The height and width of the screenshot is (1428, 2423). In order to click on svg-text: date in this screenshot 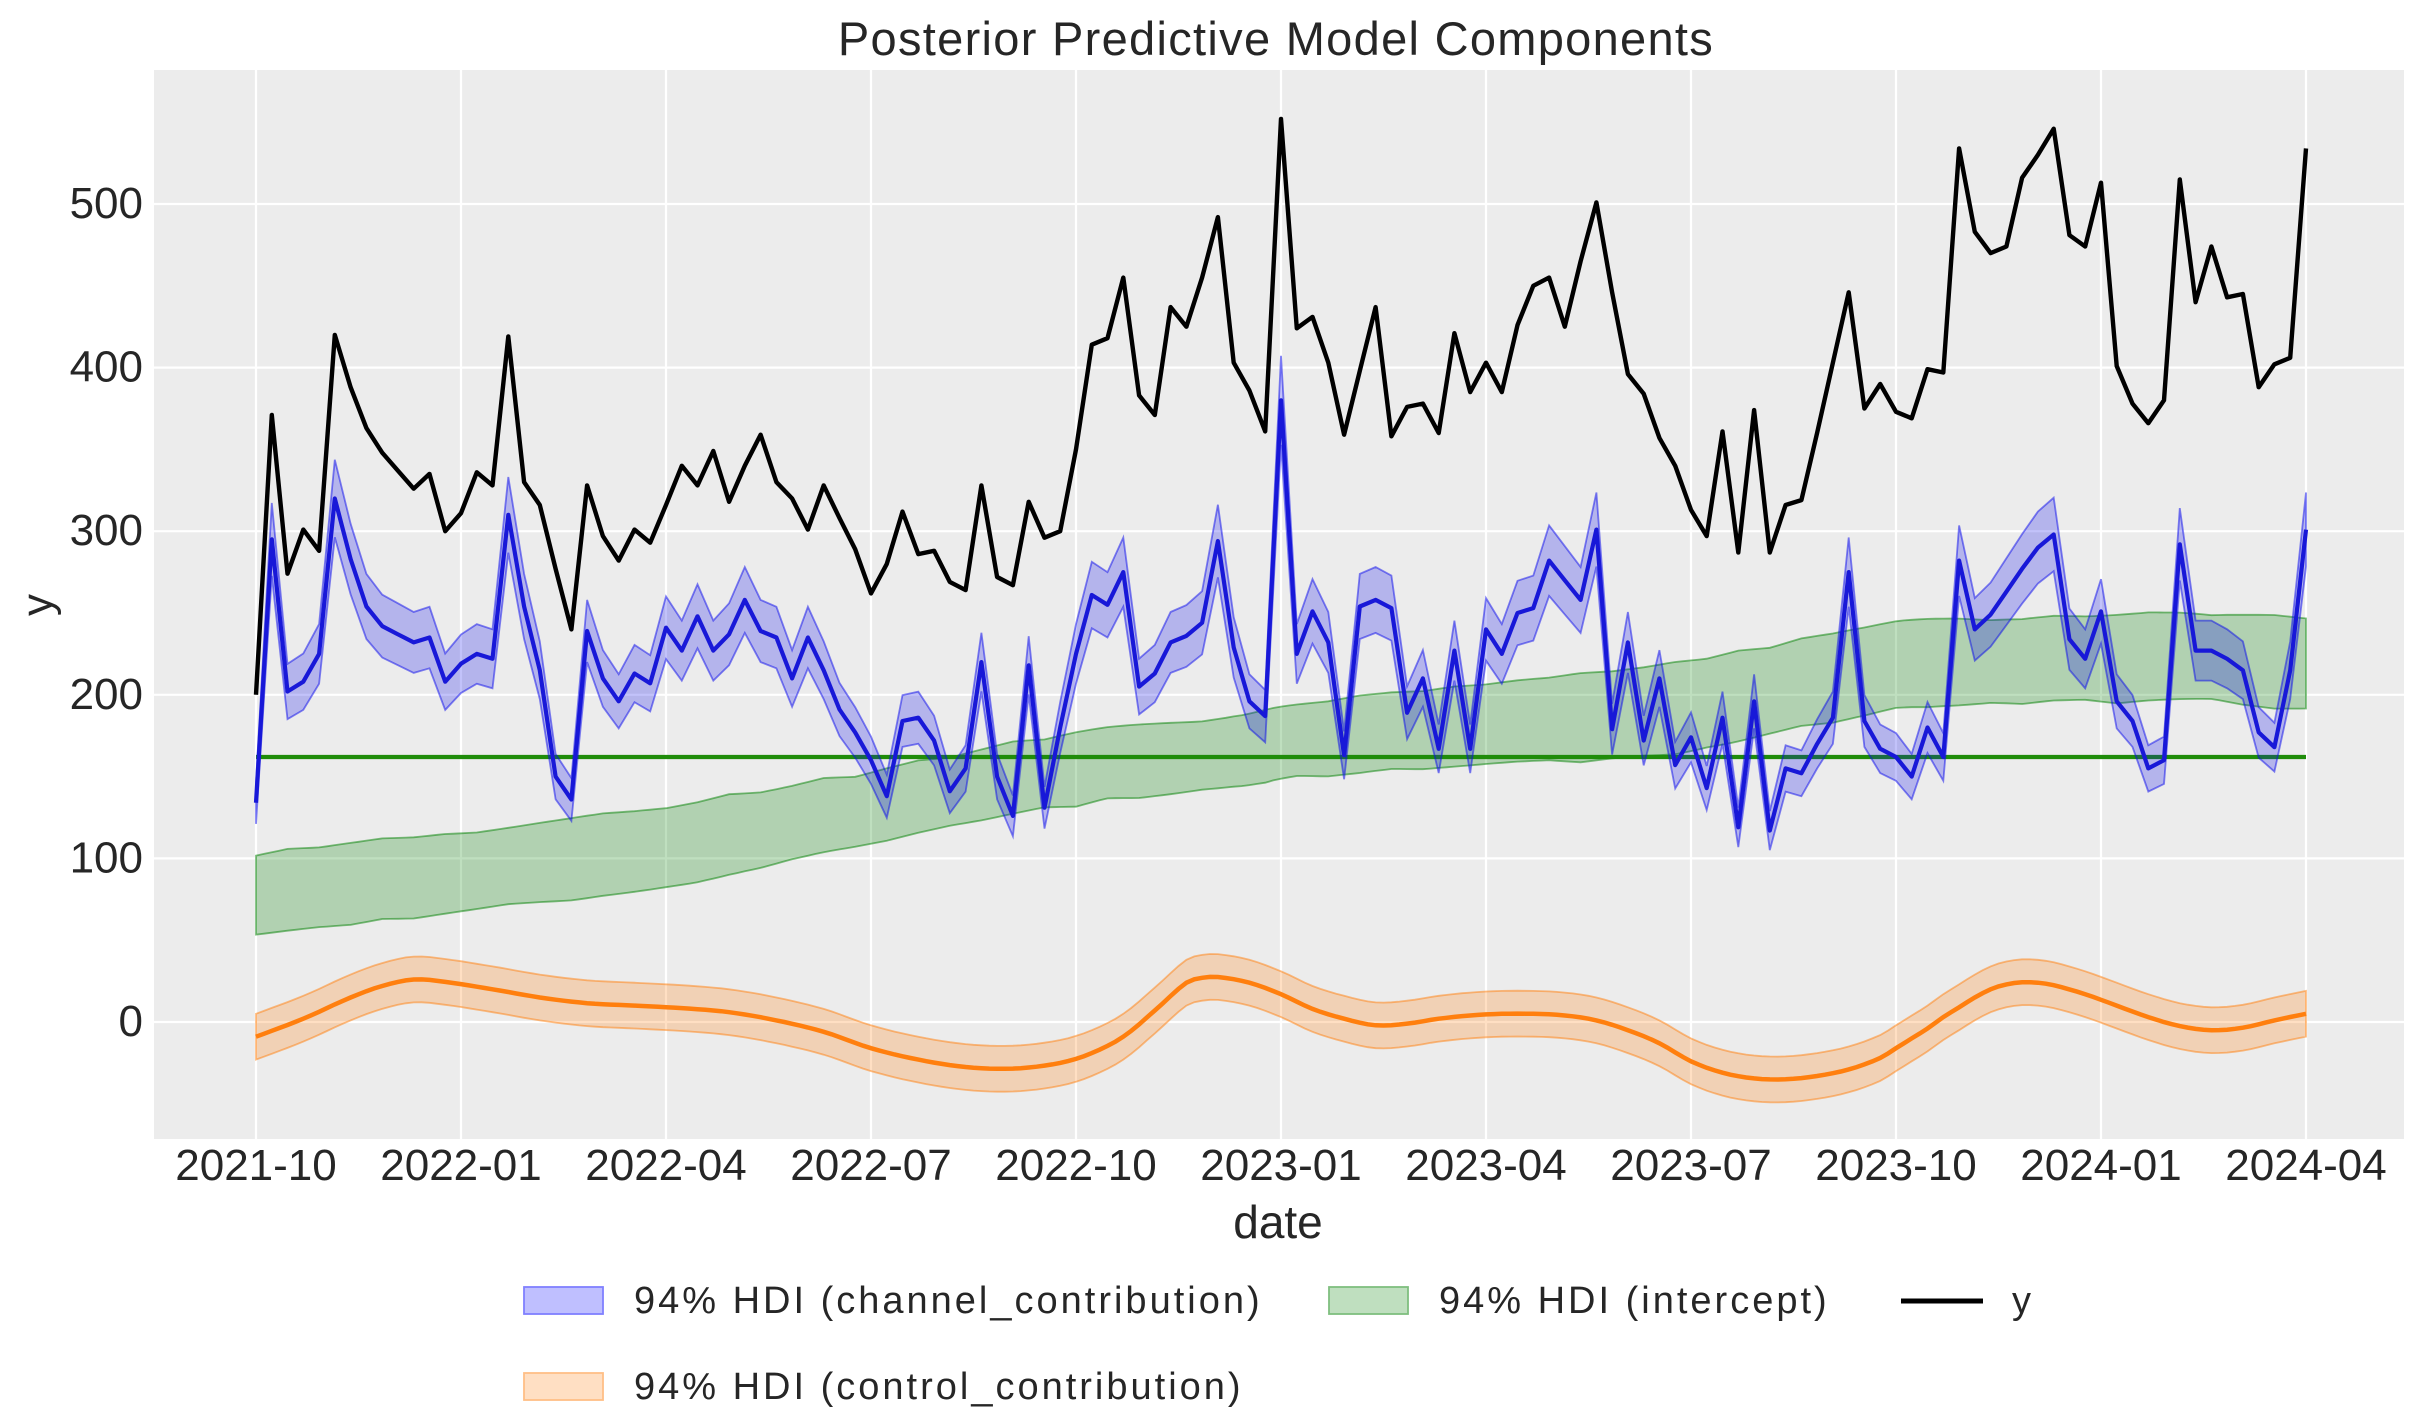, I will do `click(1278, 1222)`.